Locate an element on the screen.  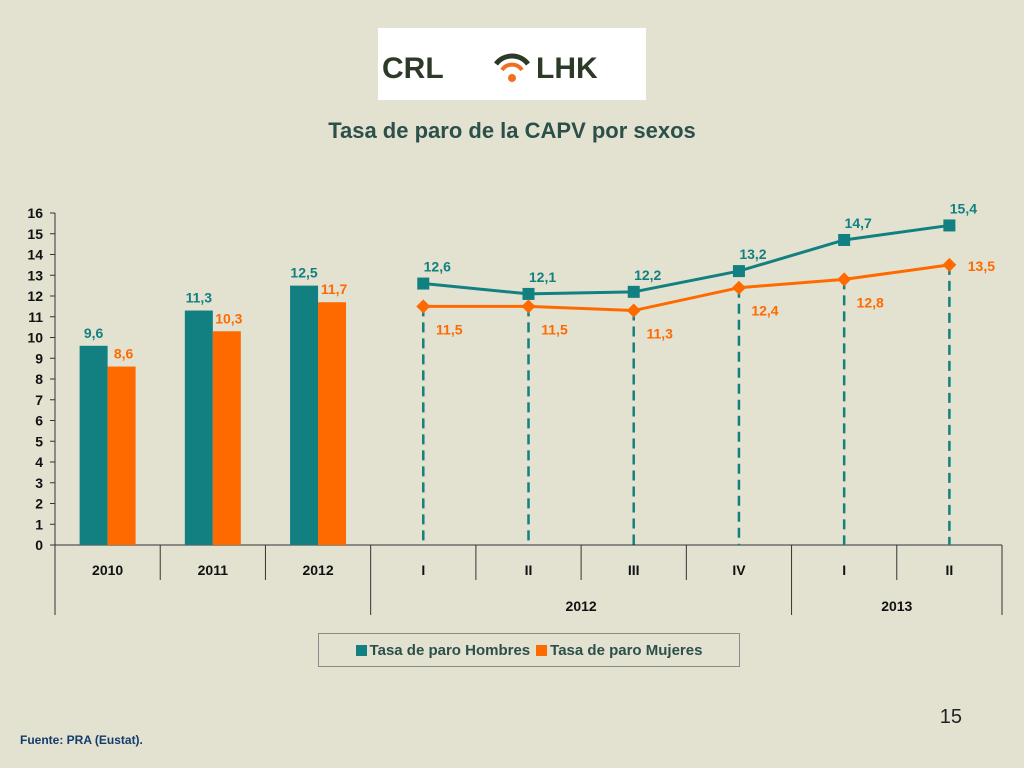
y-tick-label: 11 is located at coordinates (35, 317).